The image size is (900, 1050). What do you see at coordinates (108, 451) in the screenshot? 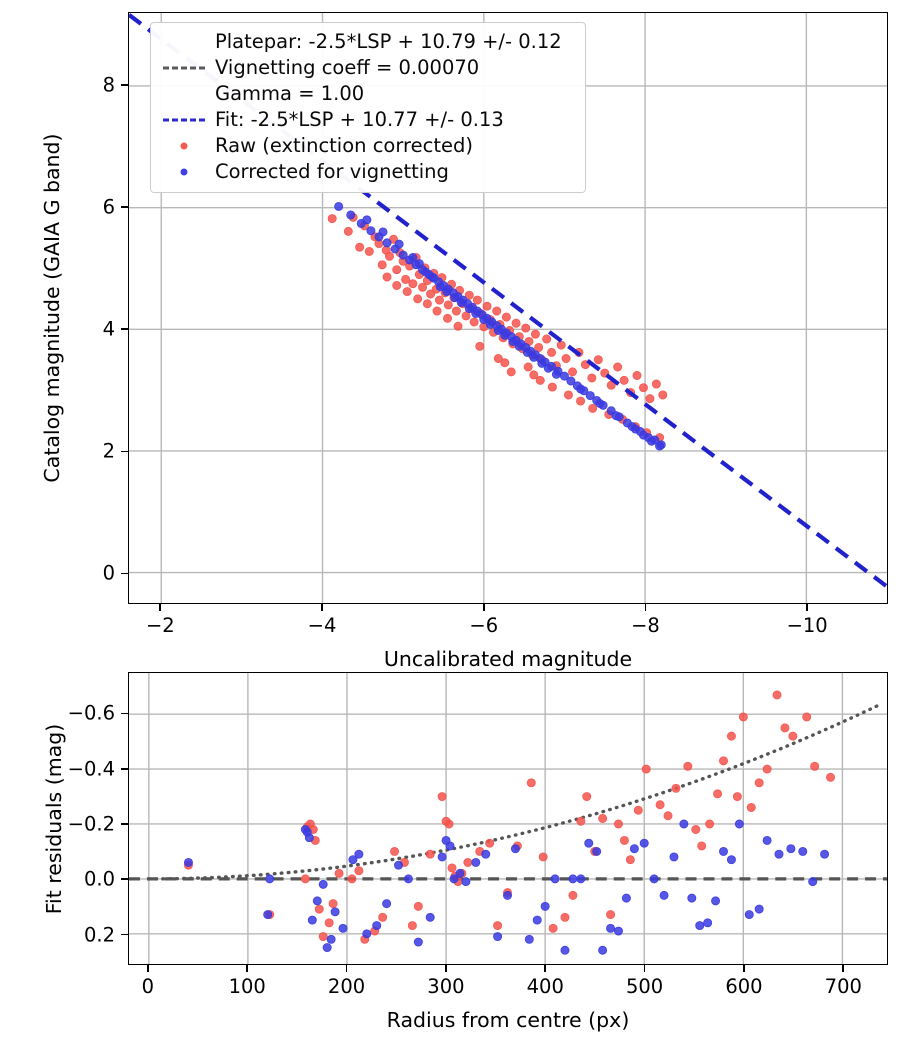
I see `y-tick-label: 2` at bounding box center [108, 451].